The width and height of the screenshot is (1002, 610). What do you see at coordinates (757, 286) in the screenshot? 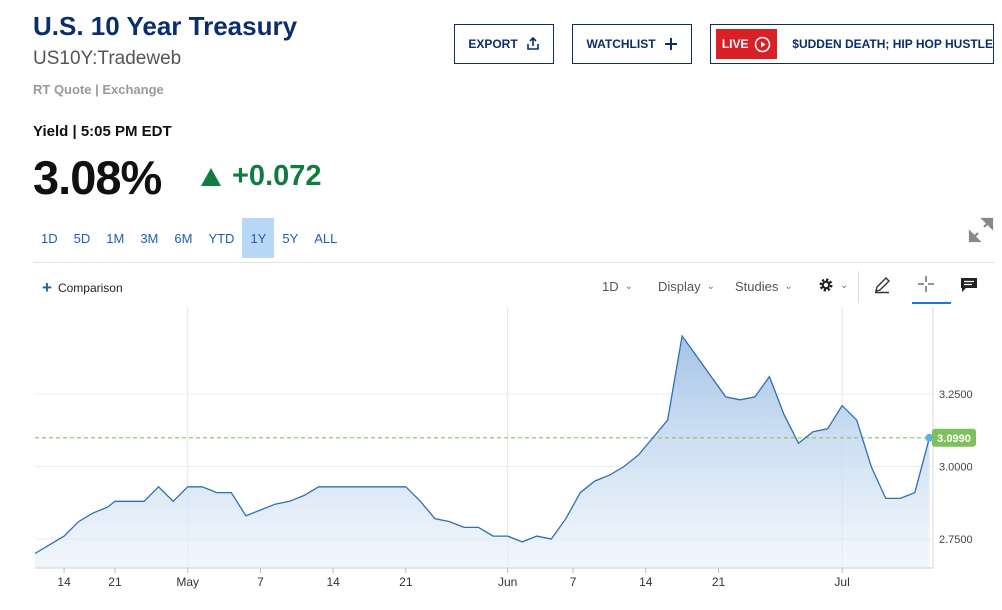
I see `studies-label: Studies` at bounding box center [757, 286].